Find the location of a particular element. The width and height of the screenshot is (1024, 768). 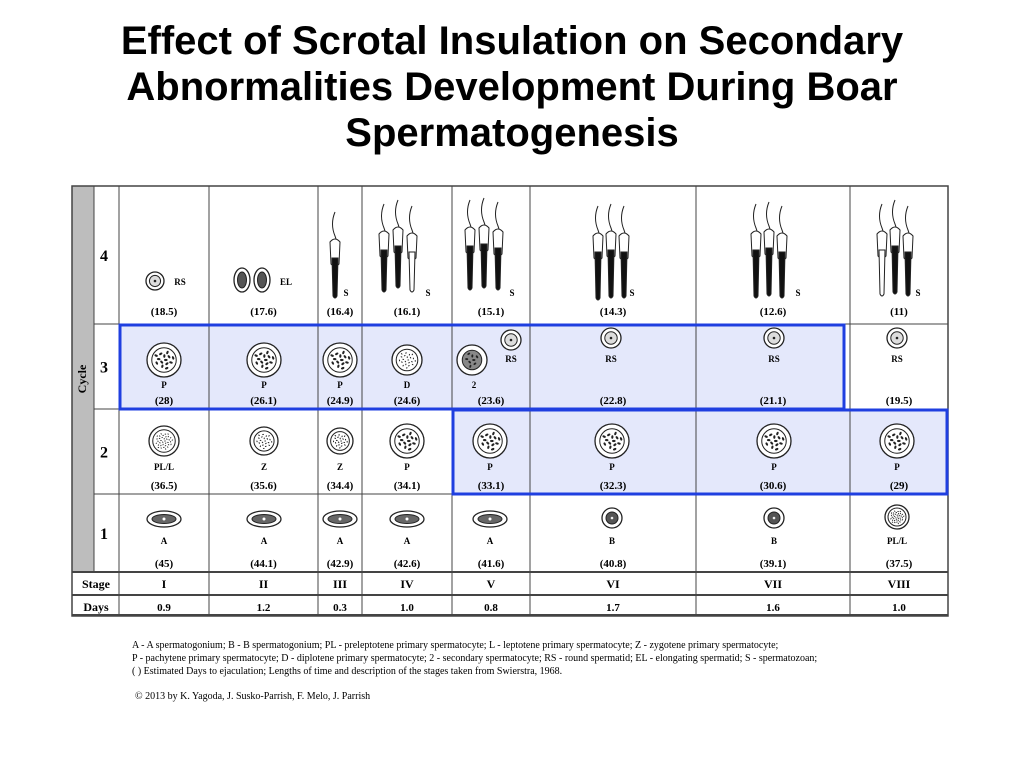

cycle2-label-IV: P is located at coordinates (407, 467).